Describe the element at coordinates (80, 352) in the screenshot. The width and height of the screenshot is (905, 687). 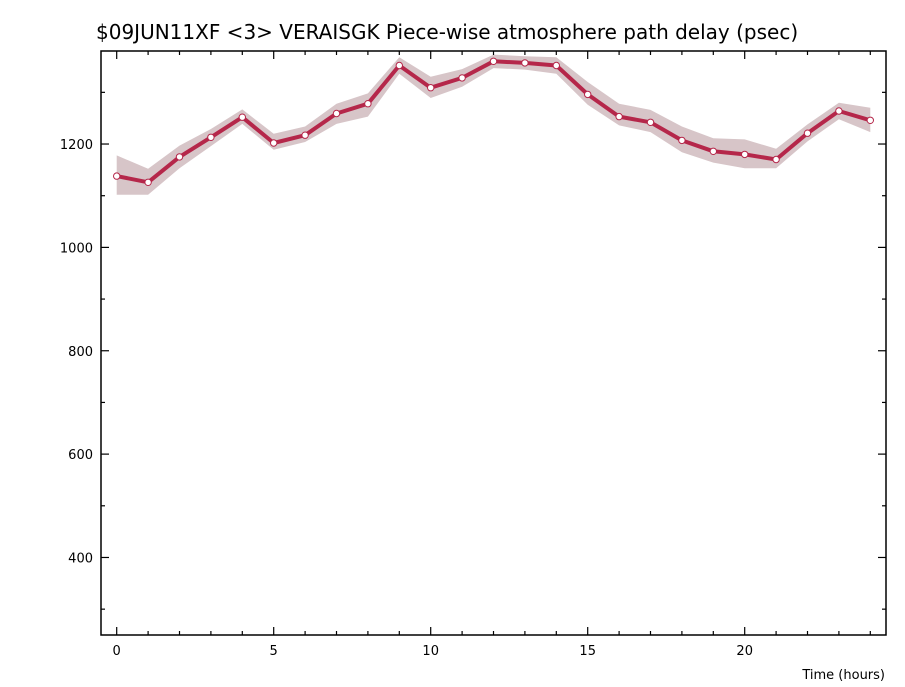
I see `y-tick-label: 800` at that location.